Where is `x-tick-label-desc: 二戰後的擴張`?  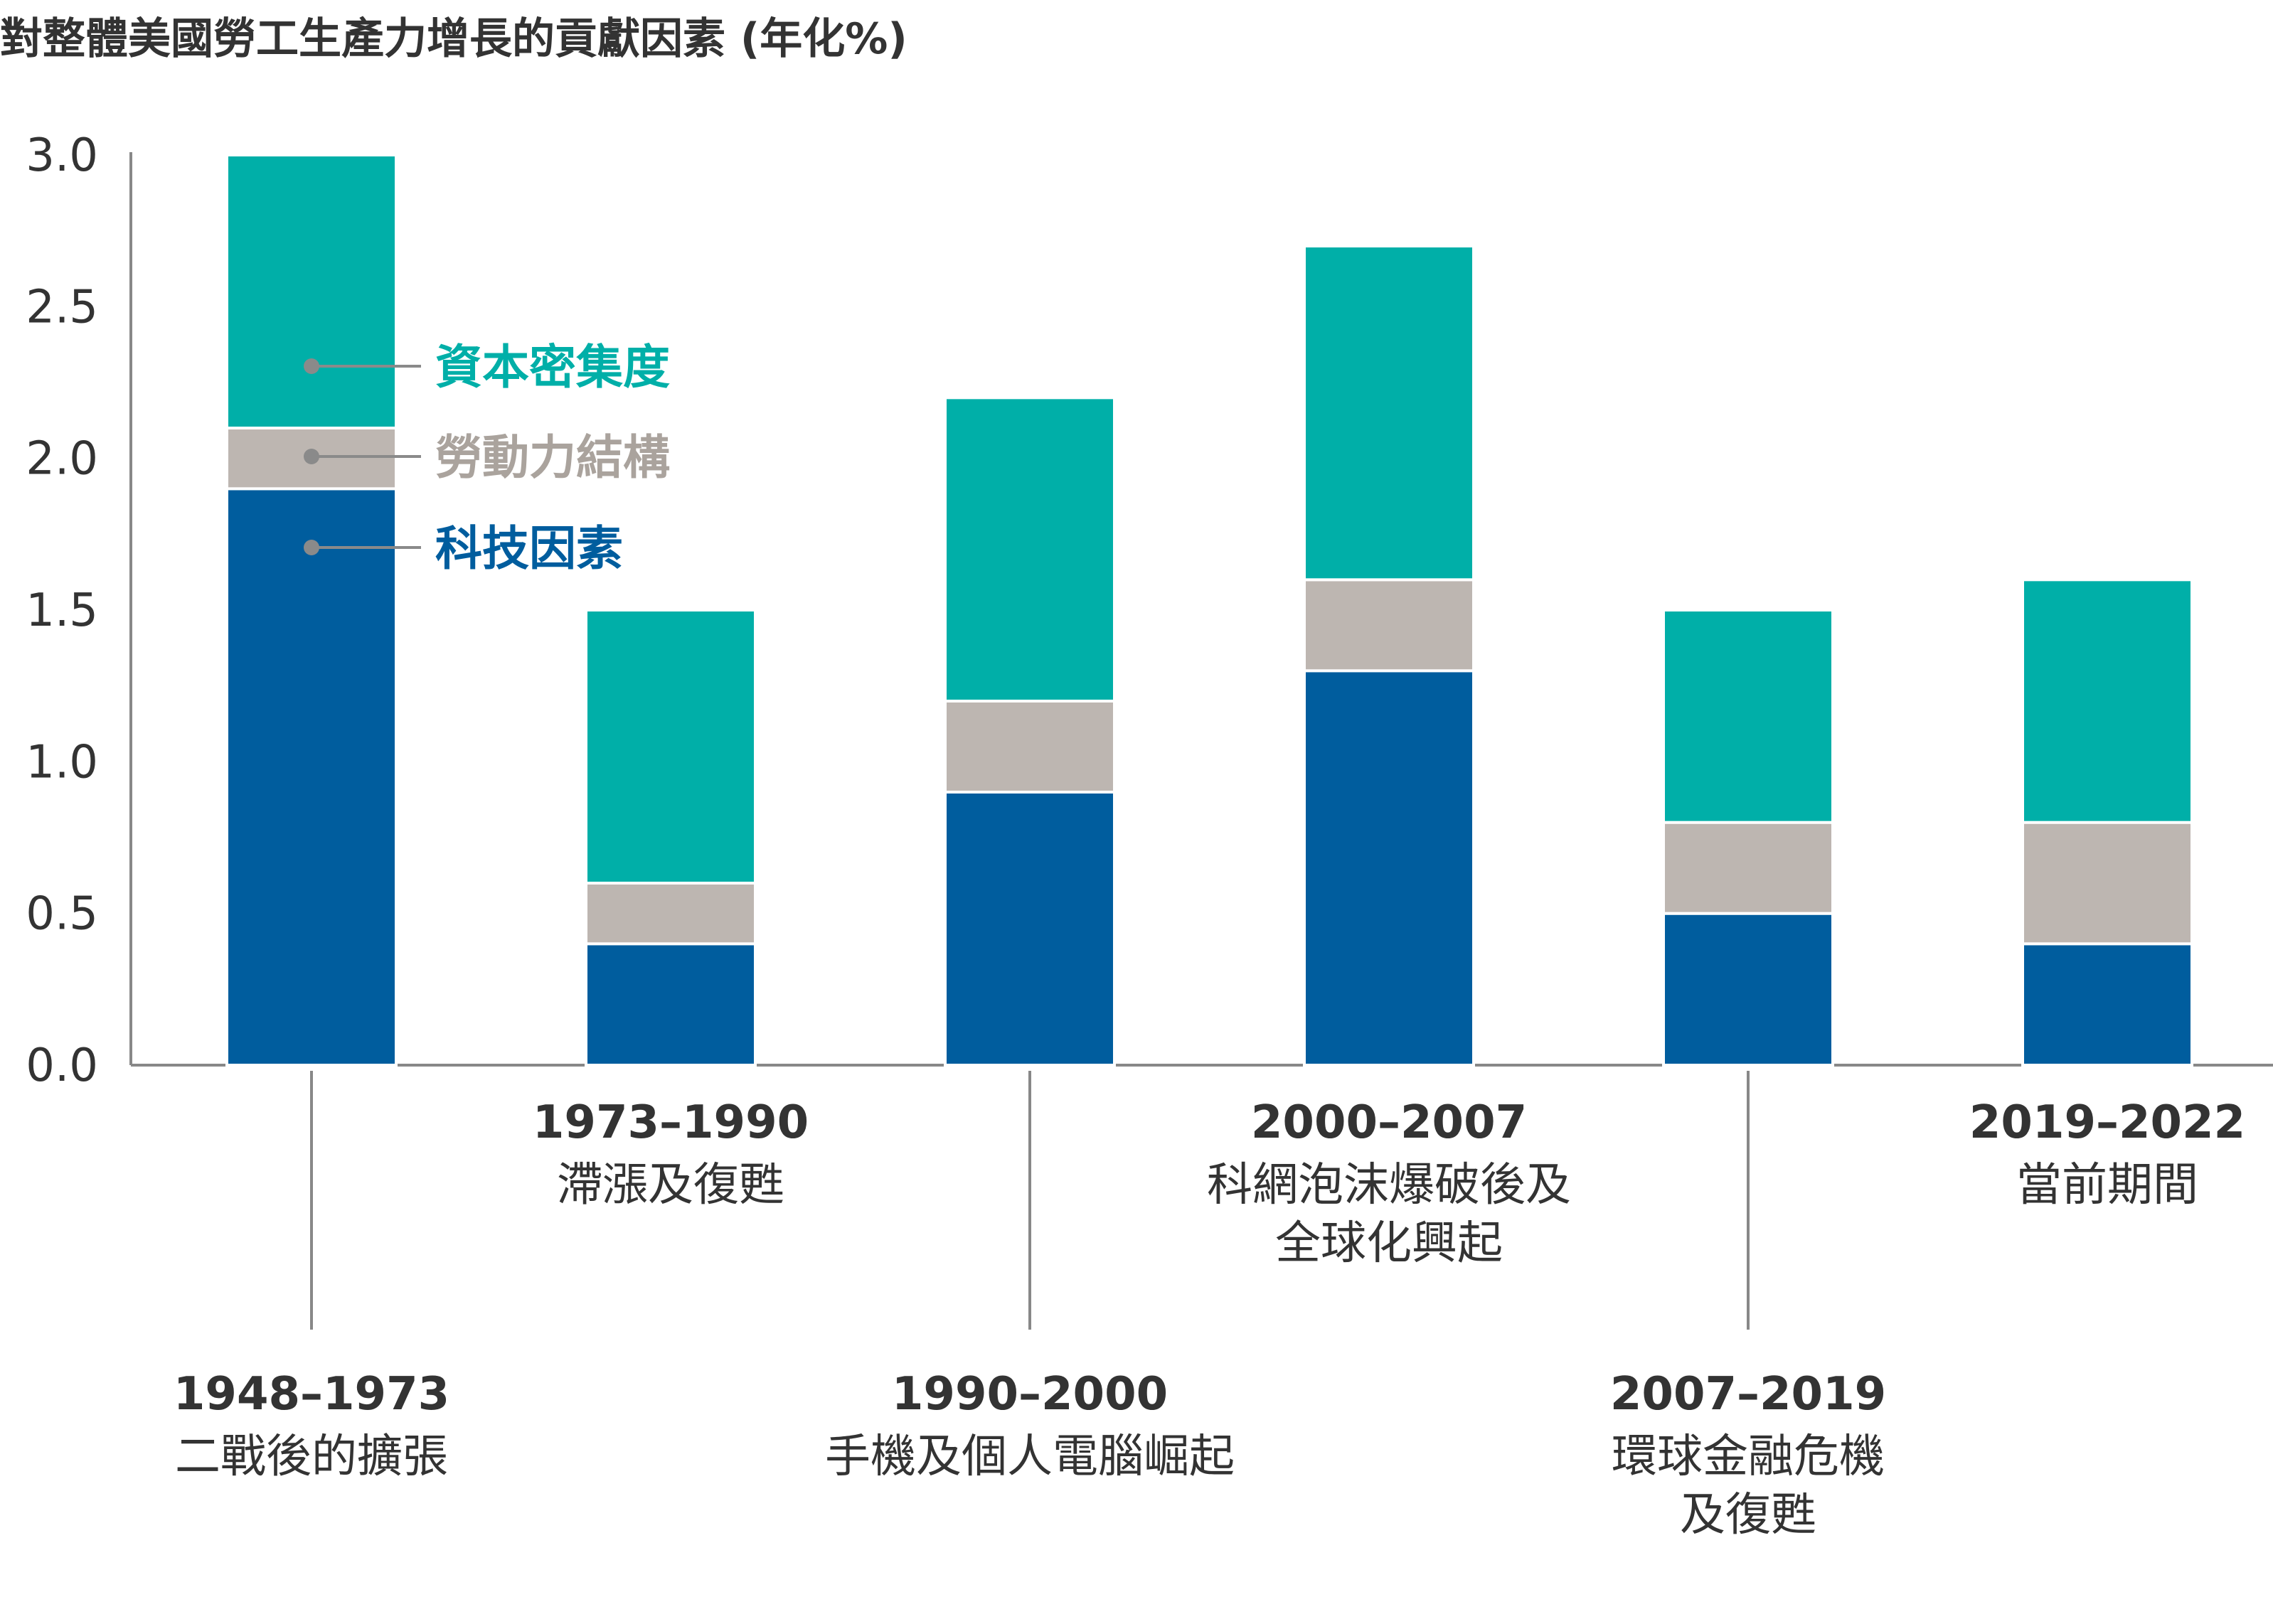
x-tick-label-desc: 二戰後的擴張 is located at coordinates (311, 1457).